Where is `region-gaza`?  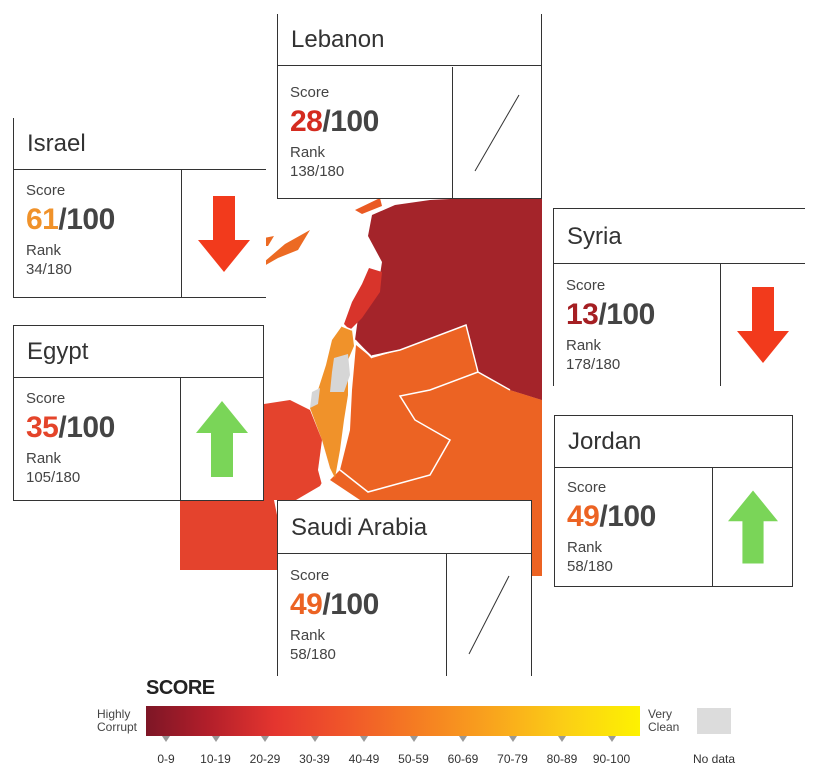
region-gaza is located at coordinates (315, 398).